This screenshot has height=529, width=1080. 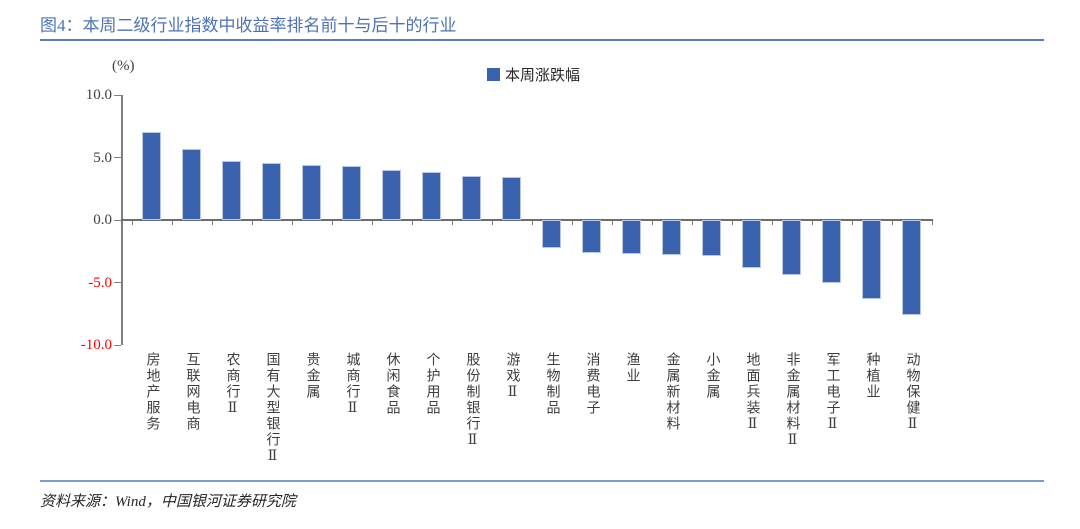 I want to click on x-axis-label: 渔业, so click(x=632, y=368).